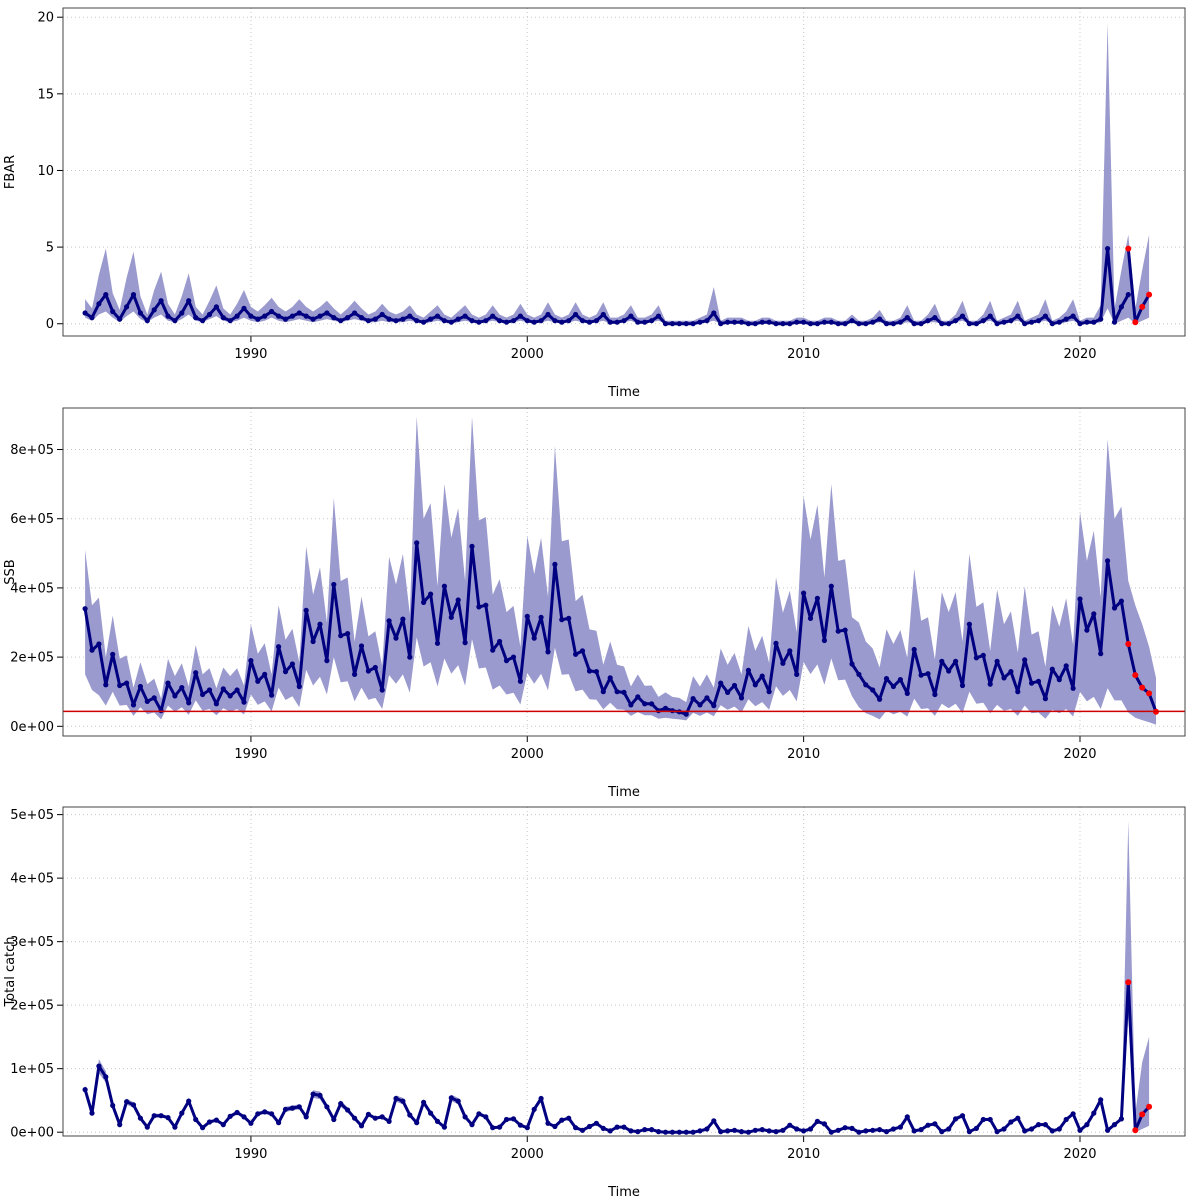 This screenshot has height=1200, width=1200. What do you see at coordinates (32, 1069) in the screenshot?
I see `catch-ytick-label-1: 1e+05` at bounding box center [32, 1069].